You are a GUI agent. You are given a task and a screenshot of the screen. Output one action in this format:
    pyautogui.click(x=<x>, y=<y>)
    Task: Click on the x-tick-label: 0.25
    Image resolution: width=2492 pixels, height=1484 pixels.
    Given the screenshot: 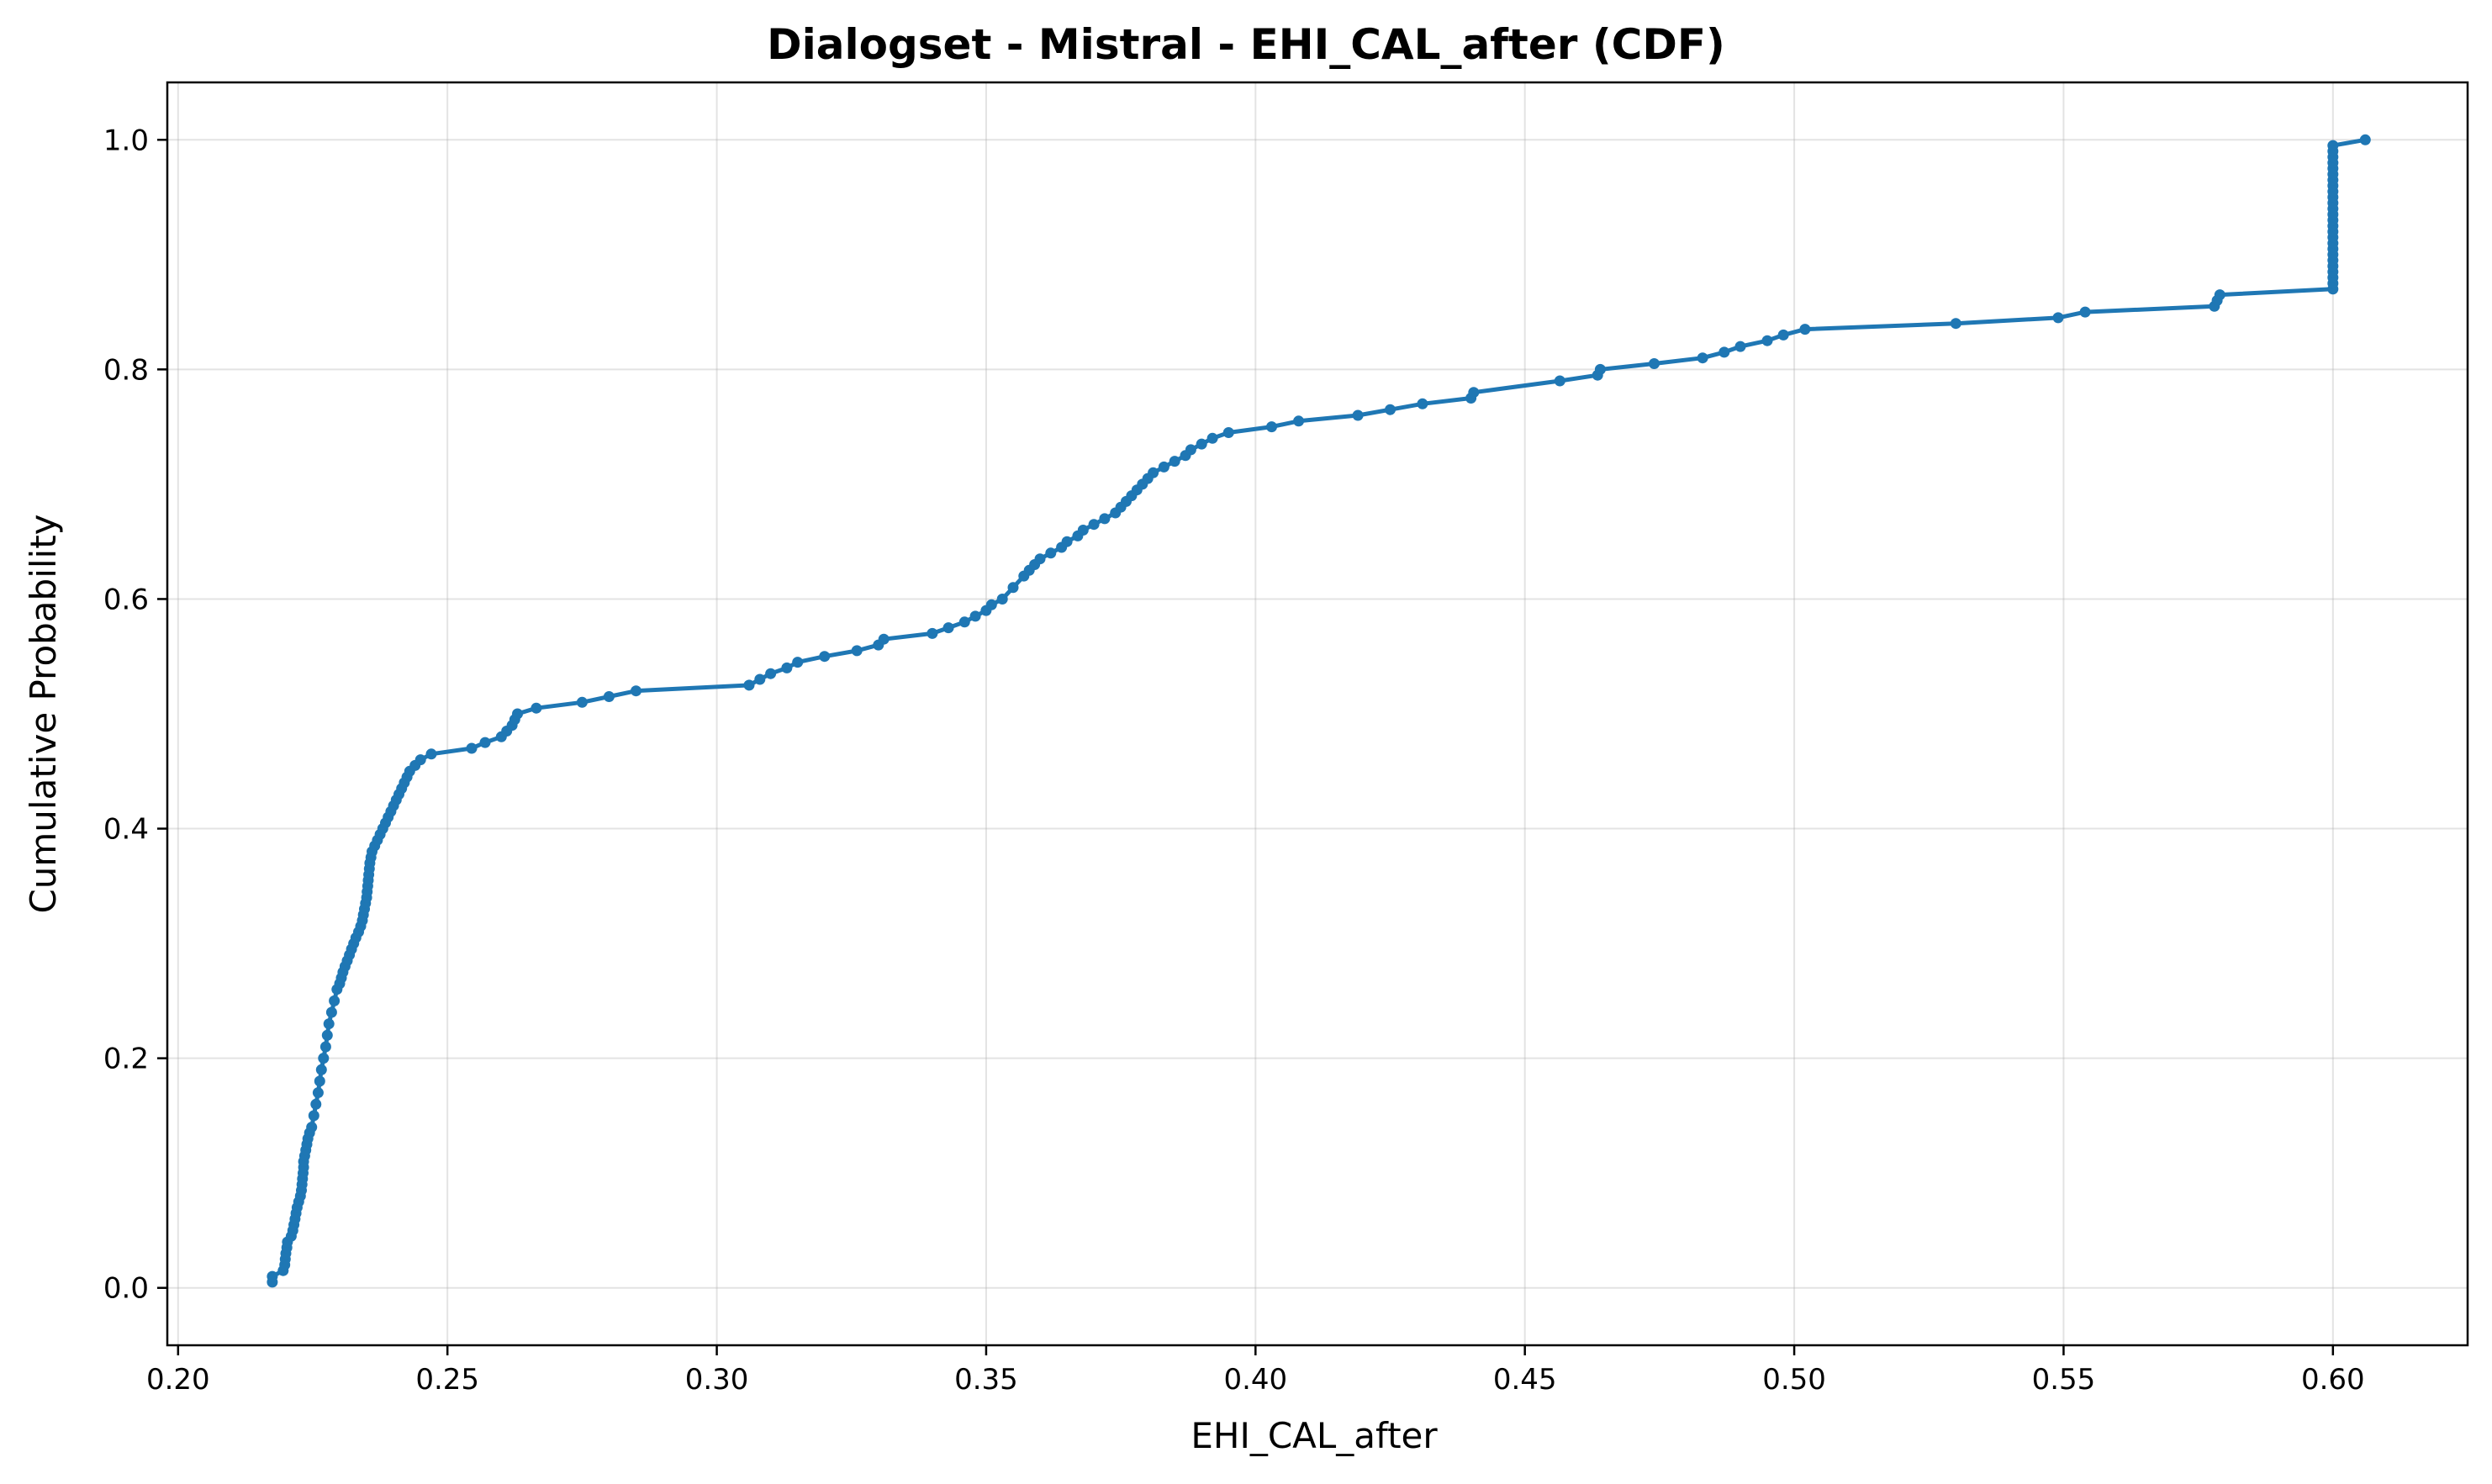 What is the action you would take?
    pyautogui.click(x=447, y=1380)
    